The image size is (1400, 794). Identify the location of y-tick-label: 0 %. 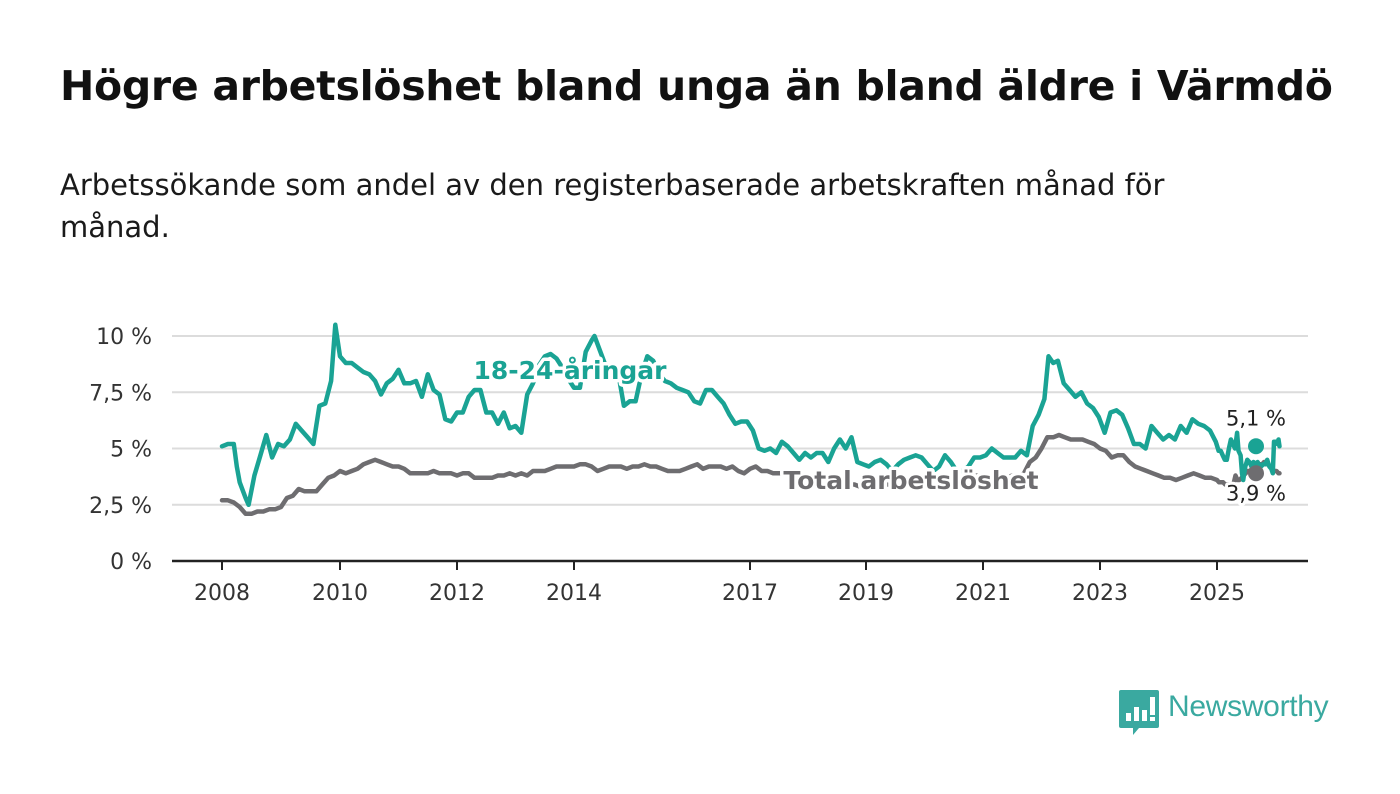
(131, 562).